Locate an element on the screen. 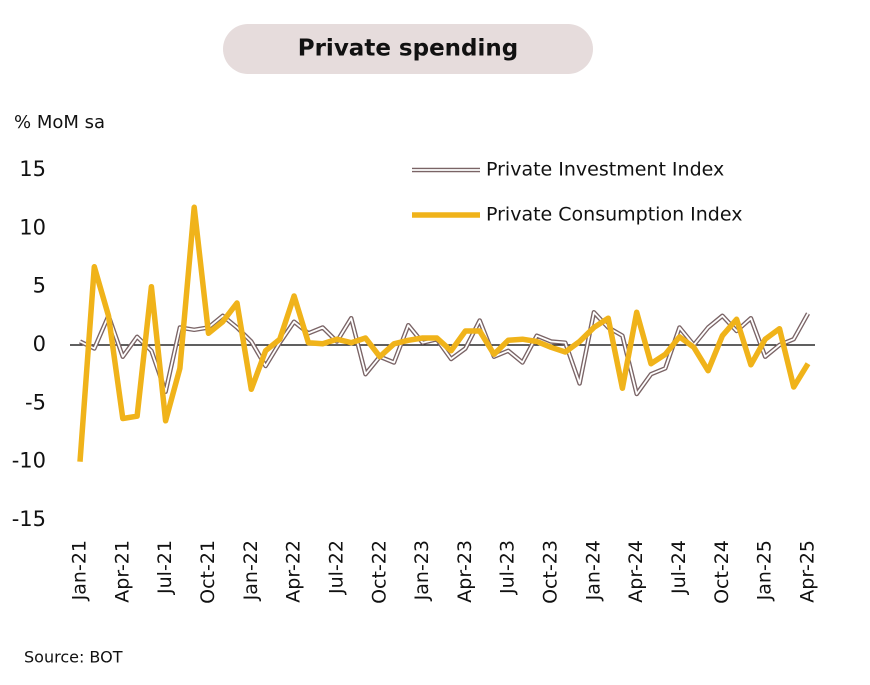 The height and width of the screenshot is (685, 870). x-tick-label: Jul-21 is located at coordinates (165, 567).